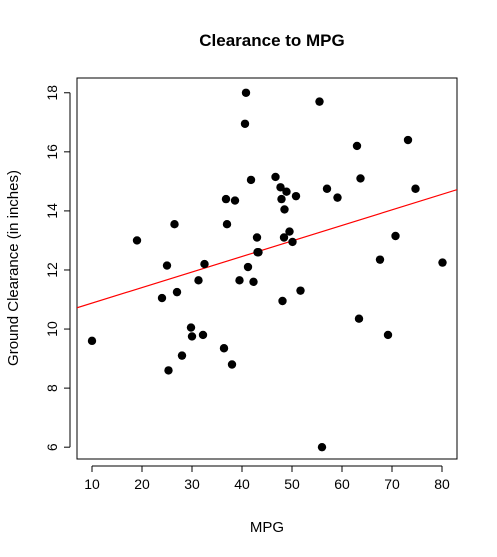 The width and height of the screenshot is (497, 557). Describe the element at coordinates (267, 527) in the screenshot. I see `x-axis-label: MPG` at that location.